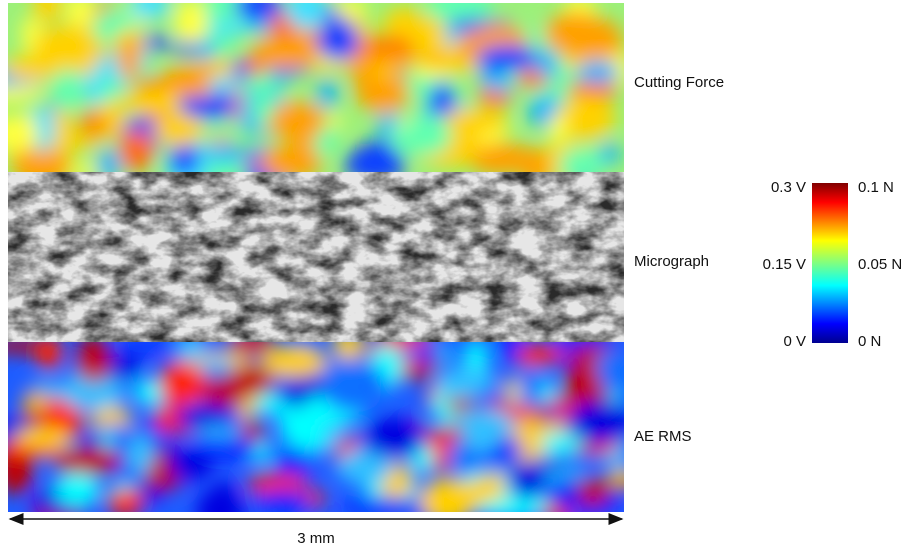 Image resolution: width=916 pixels, height=556 pixels. Describe the element at coordinates (794, 341) in the screenshot. I see `colorbar-label: 0 V` at that location.